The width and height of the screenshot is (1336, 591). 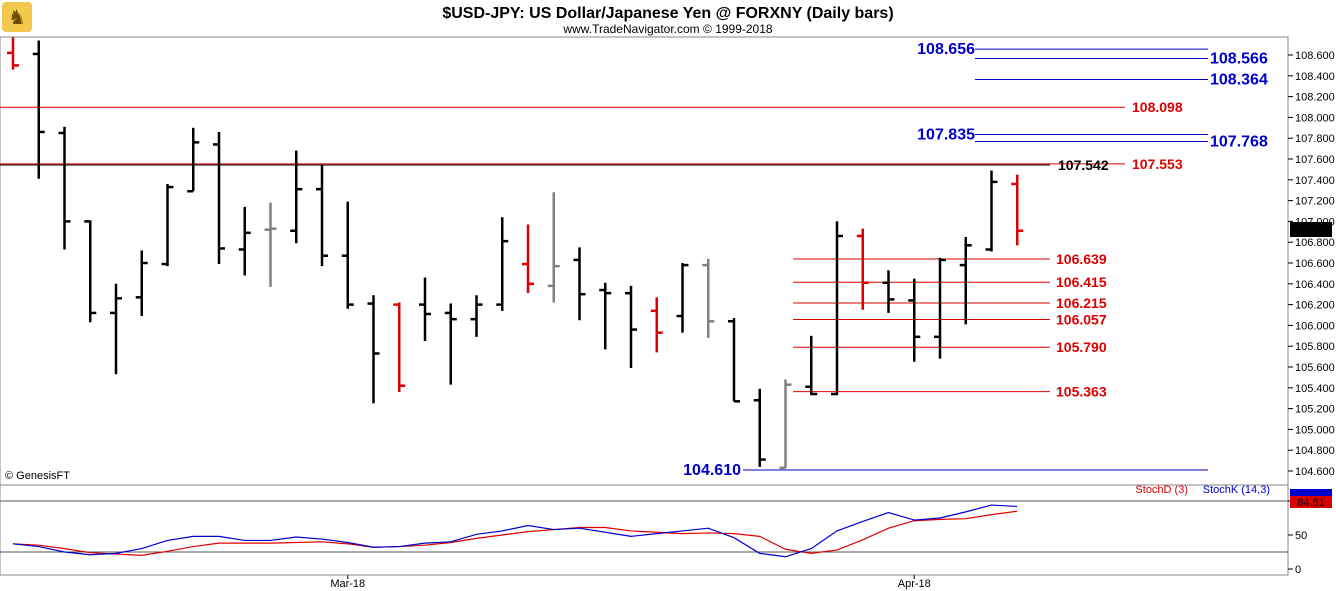 I want to click on level-label: 105.790, so click(x=1081, y=347).